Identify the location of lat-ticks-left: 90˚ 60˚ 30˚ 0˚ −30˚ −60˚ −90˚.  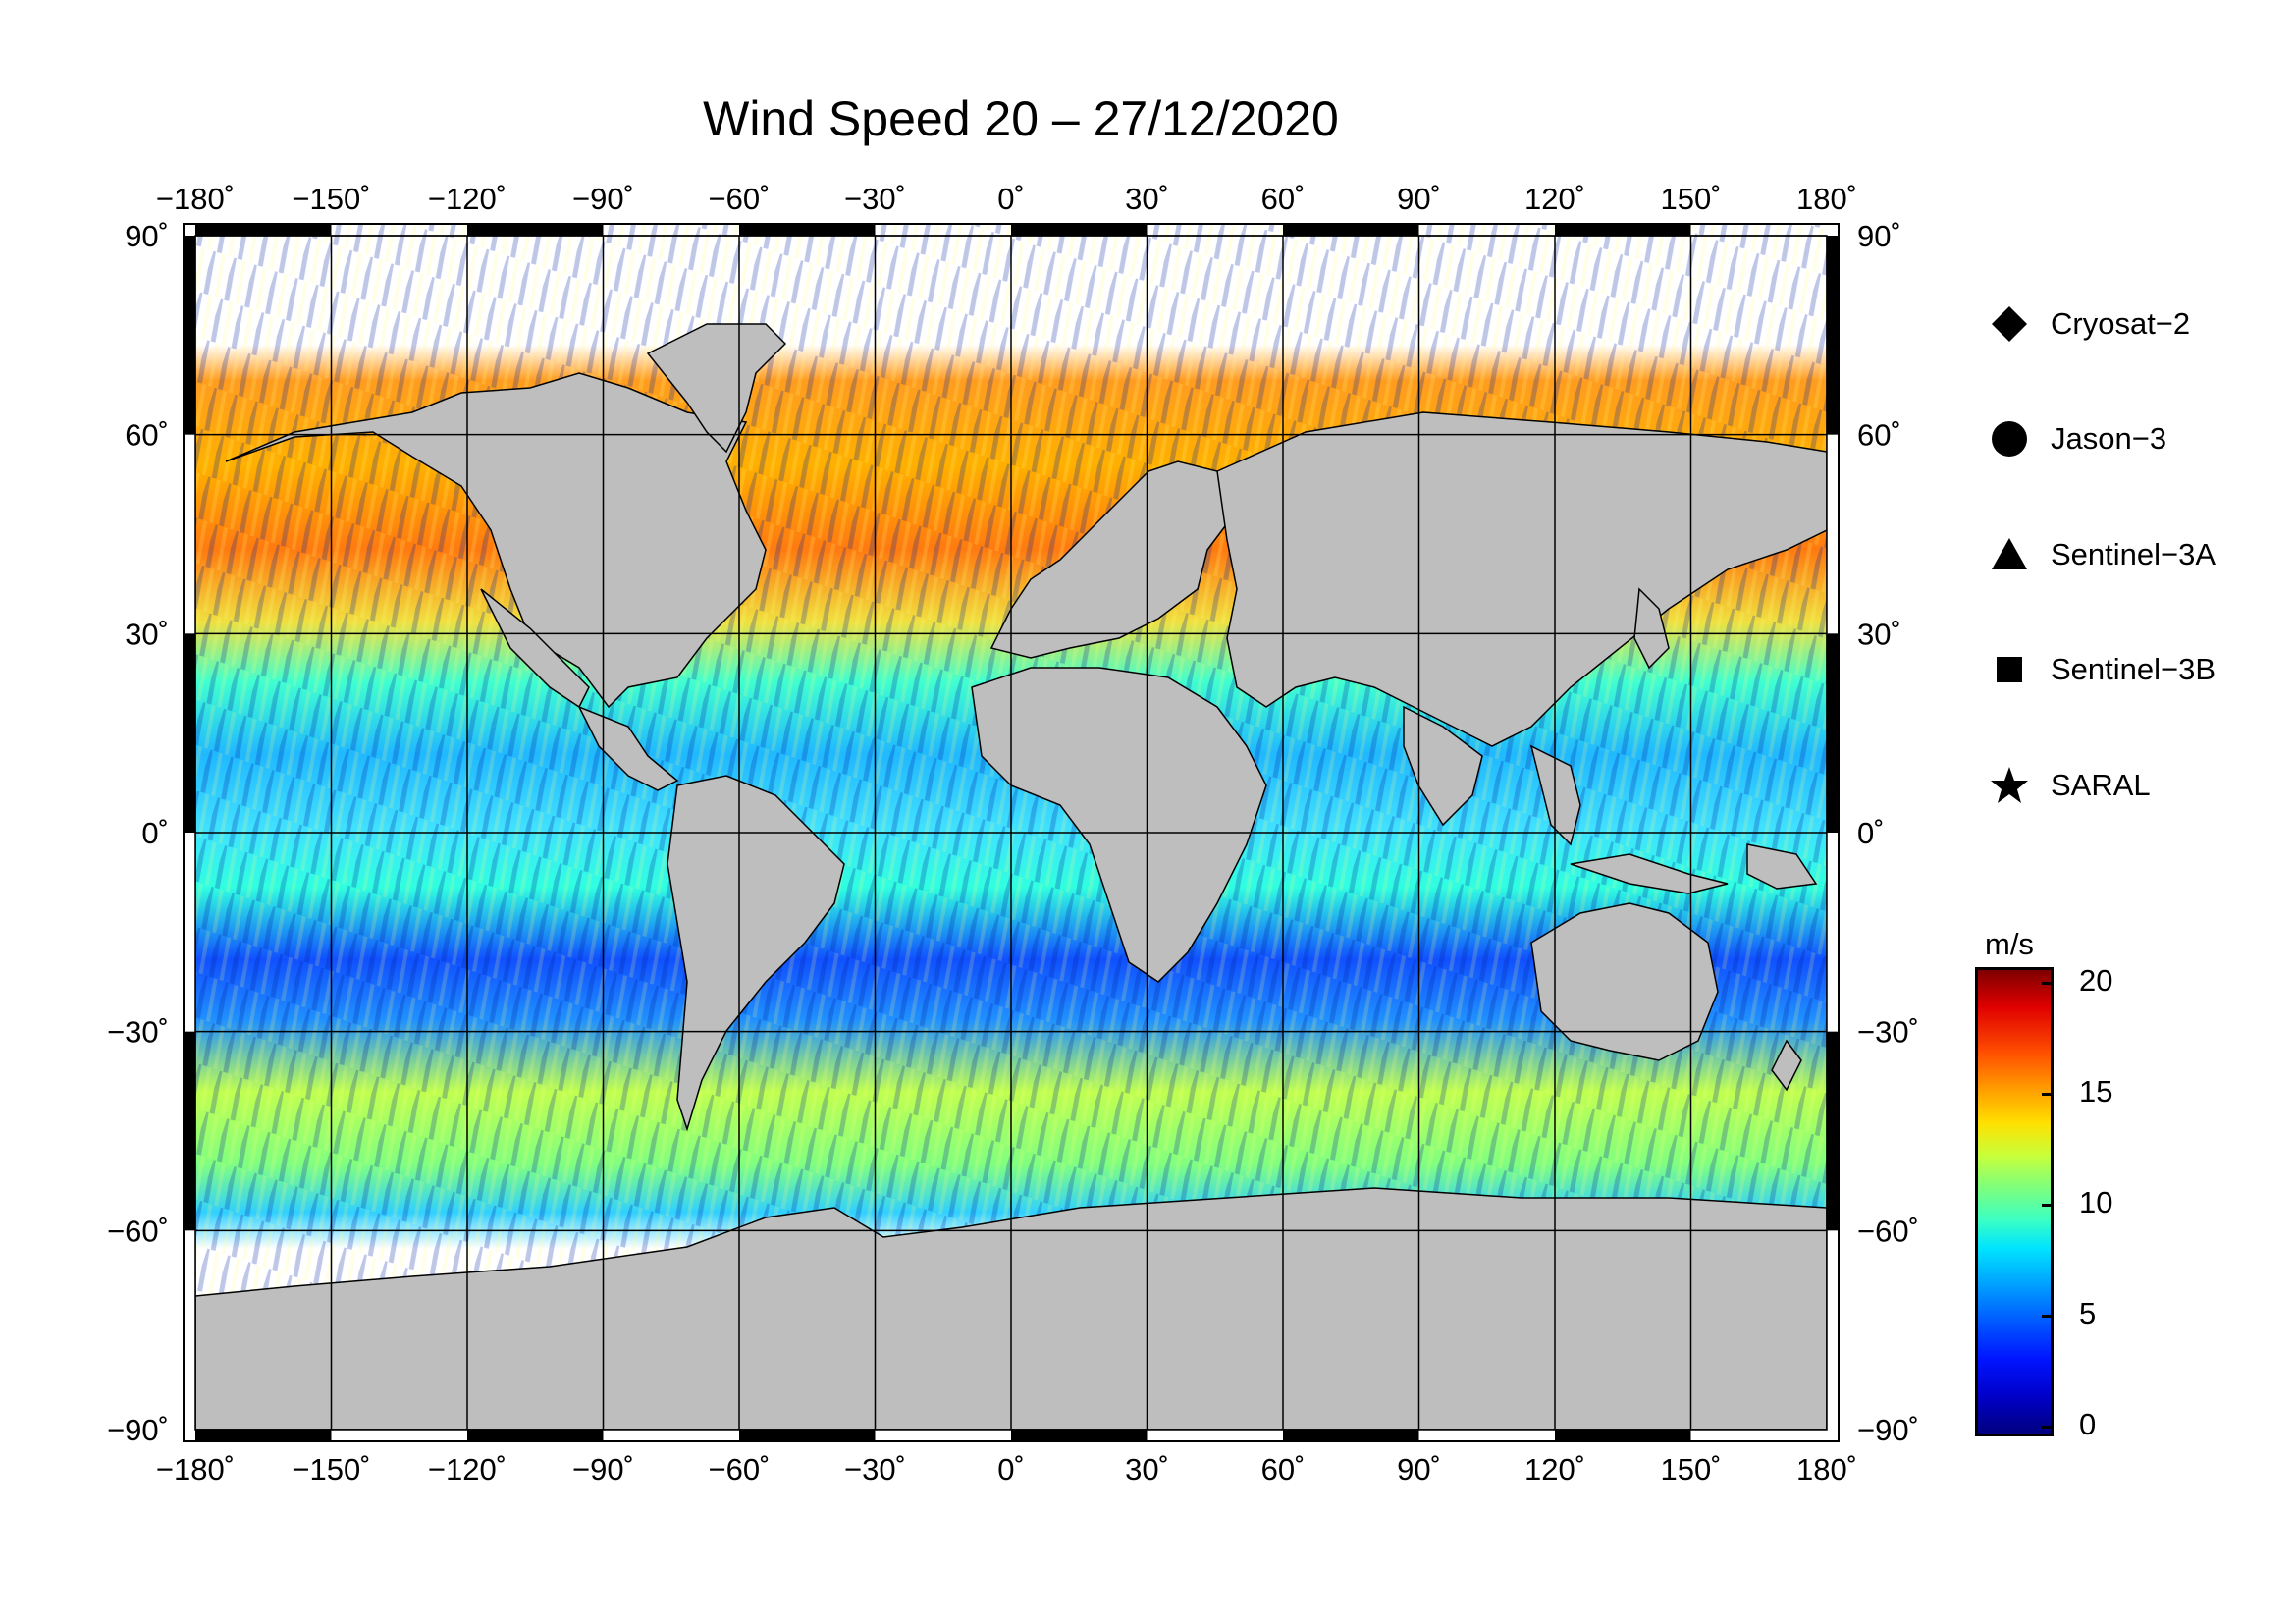
(138, 833).